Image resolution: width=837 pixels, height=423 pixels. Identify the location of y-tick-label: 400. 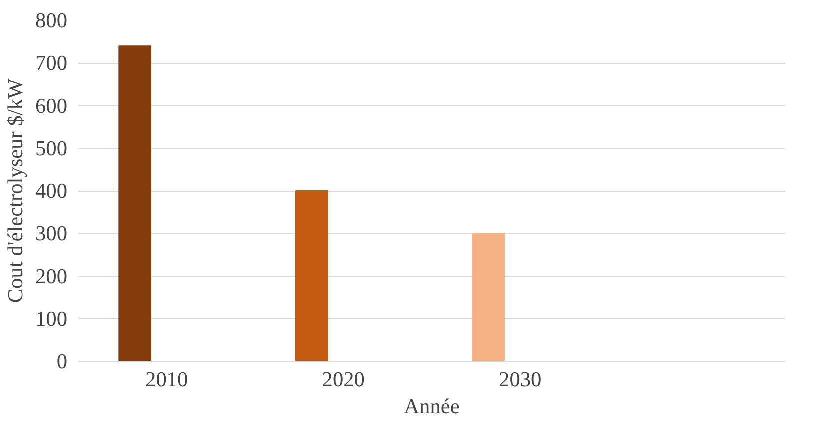
(52, 191).